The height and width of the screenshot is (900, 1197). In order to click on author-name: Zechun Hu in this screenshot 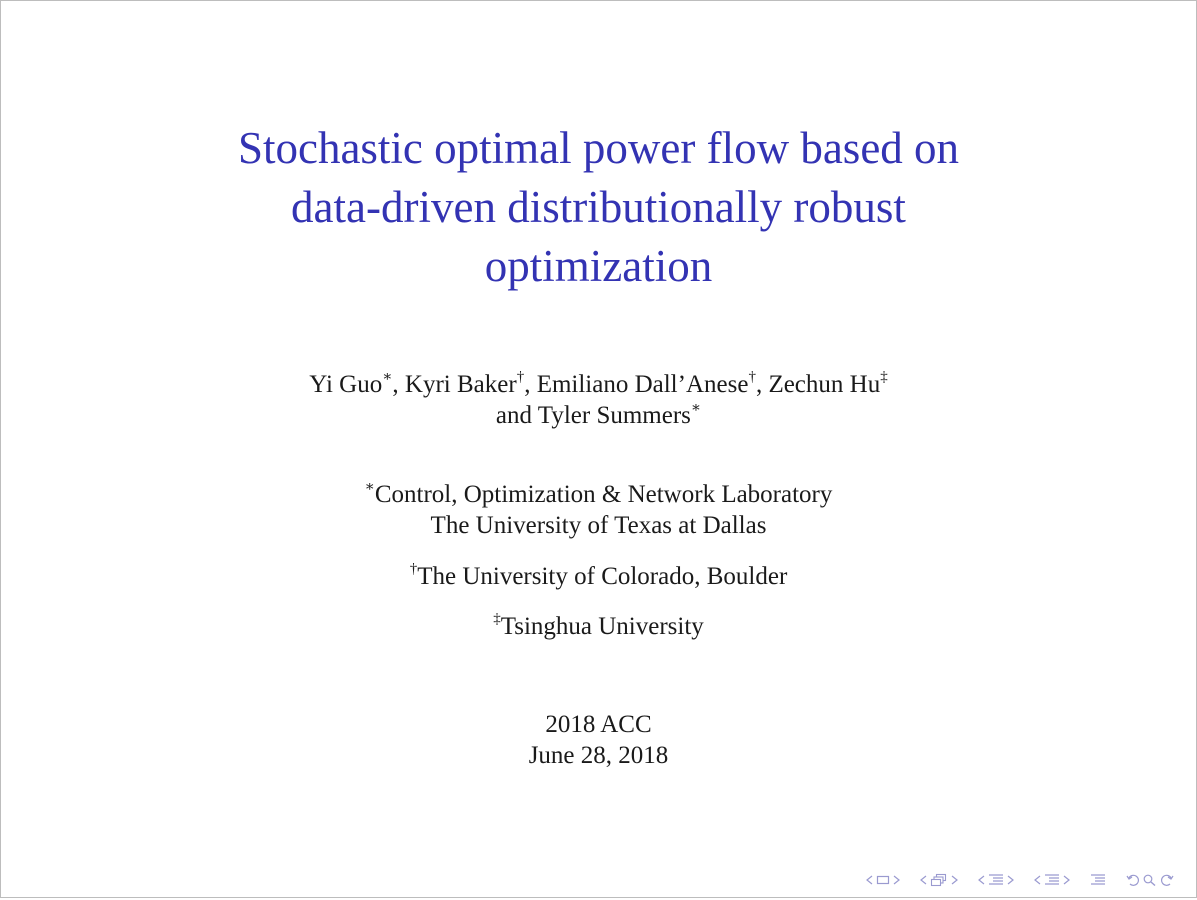, I will do `click(824, 384)`.